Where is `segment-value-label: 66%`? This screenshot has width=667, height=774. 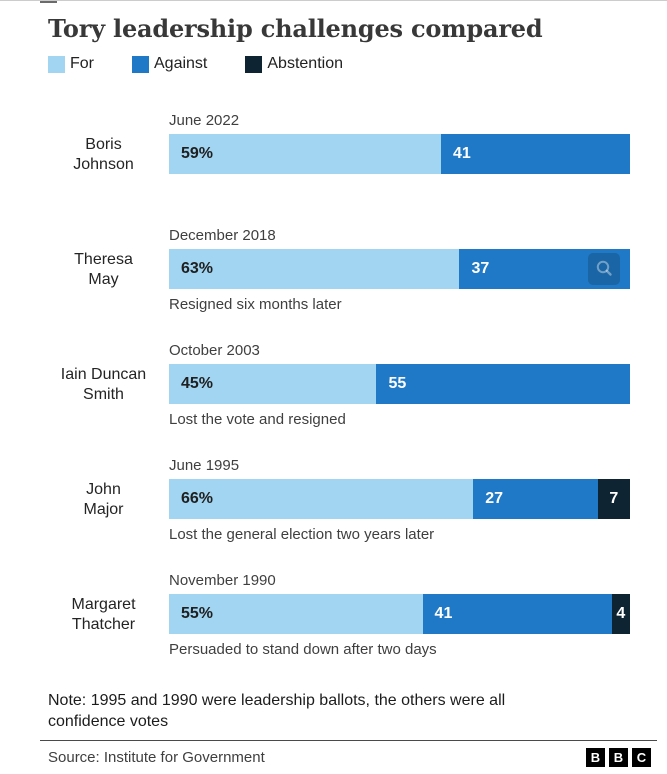
segment-value-label: 66% is located at coordinates (197, 498).